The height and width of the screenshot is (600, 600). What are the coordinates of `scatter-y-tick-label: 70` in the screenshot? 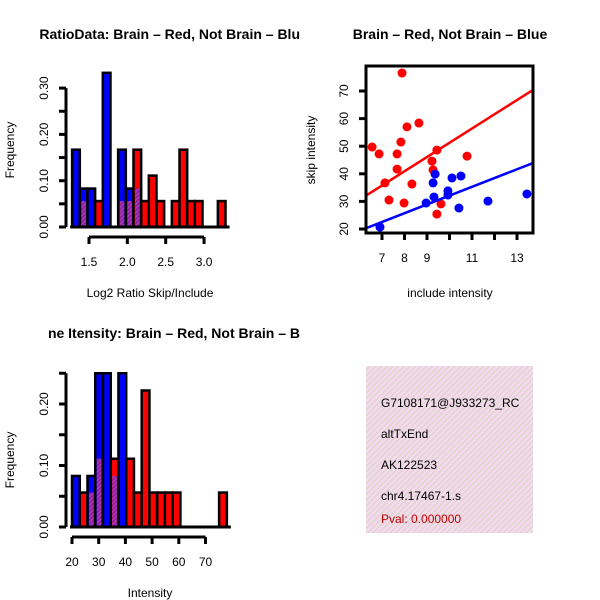 It's located at (344, 91).